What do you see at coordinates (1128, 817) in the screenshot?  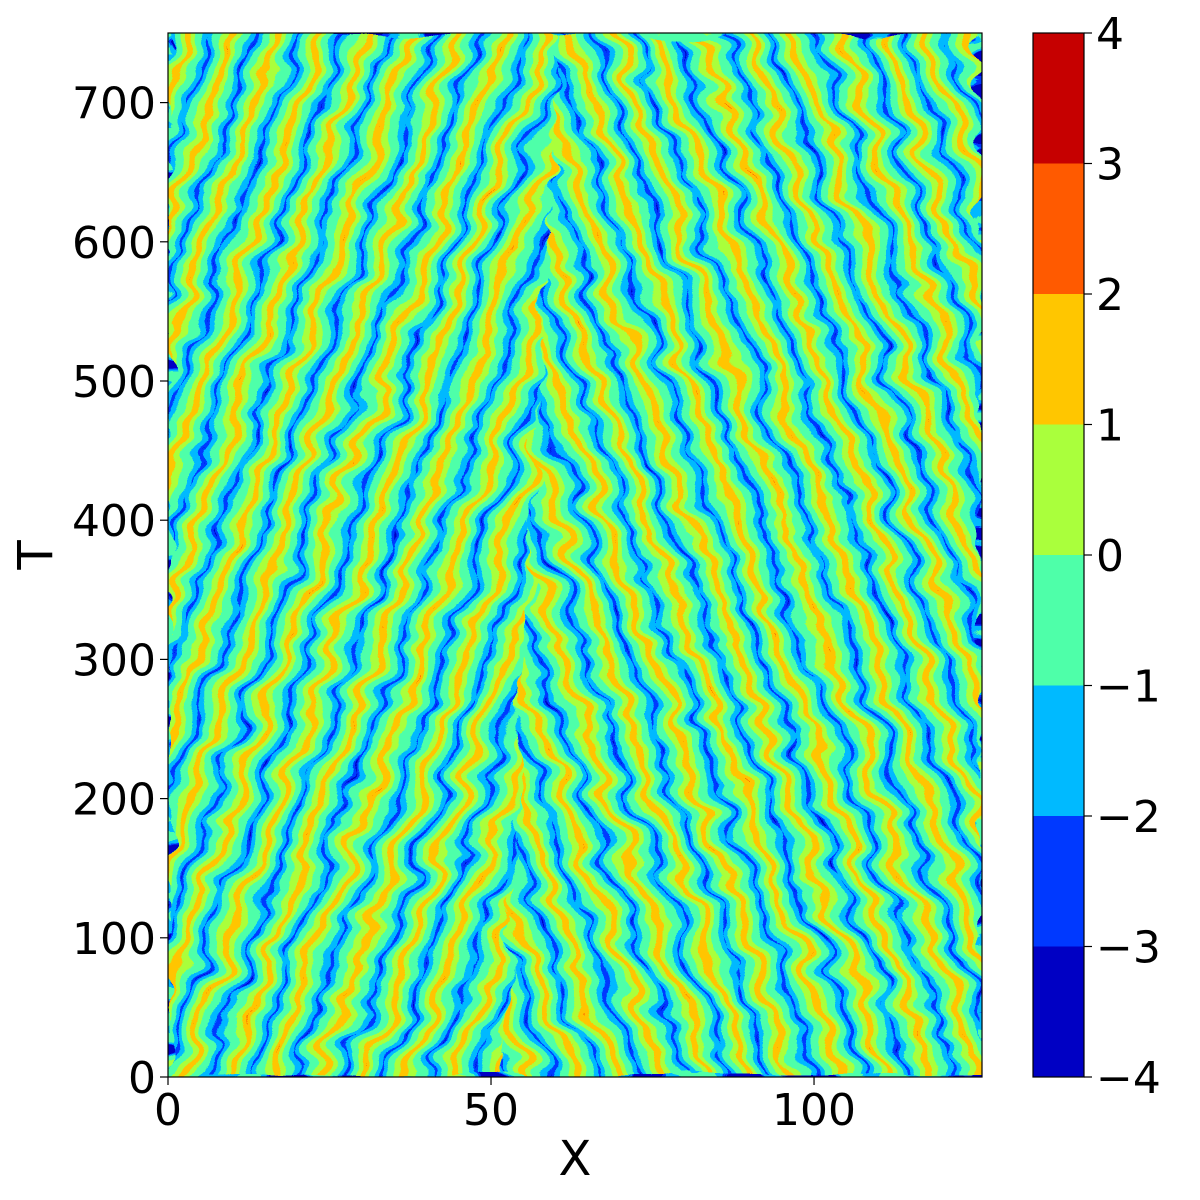 I see `colorbar-tick-label: −2` at bounding box center [1128, 817].